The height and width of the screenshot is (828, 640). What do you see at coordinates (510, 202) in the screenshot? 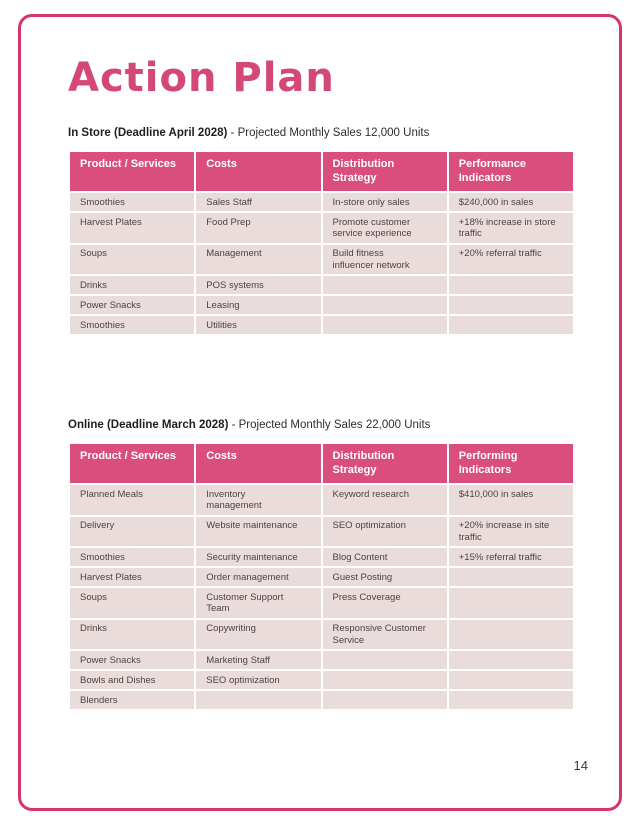
I see `table-cell: $240,000 in sales` at bounding box center [510, 202].